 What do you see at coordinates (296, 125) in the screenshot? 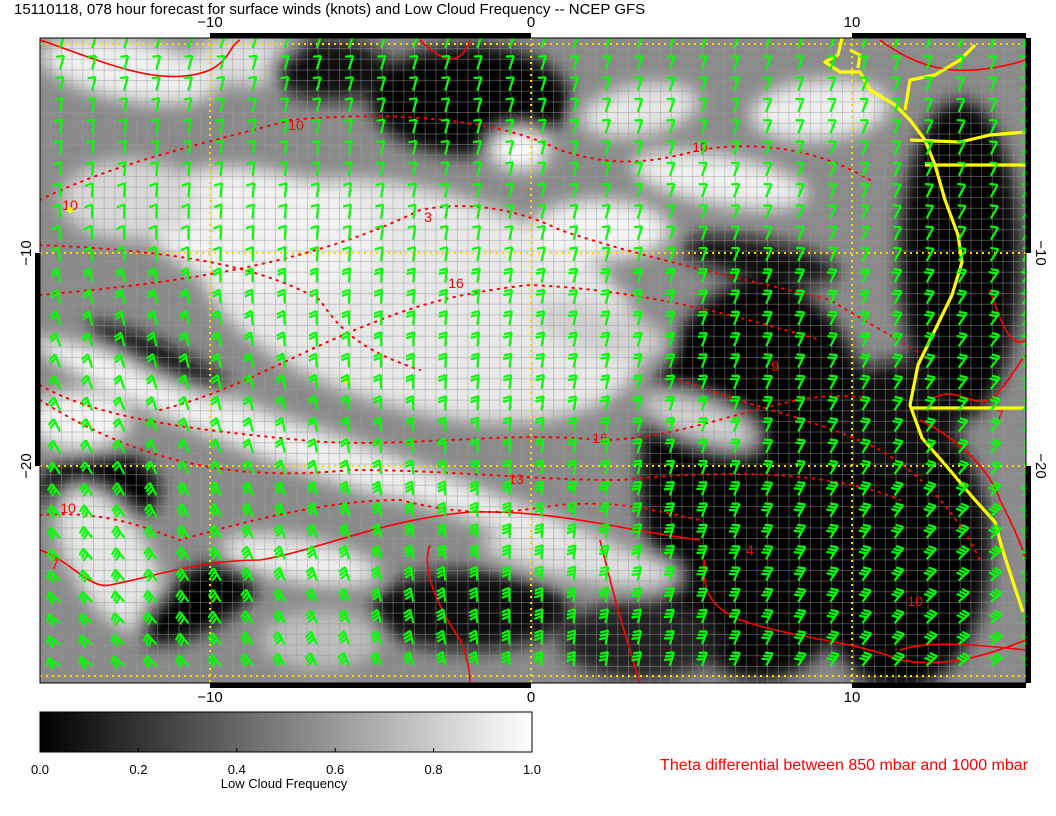
I see `contour-label: 10` at bounding box center [296, 125].